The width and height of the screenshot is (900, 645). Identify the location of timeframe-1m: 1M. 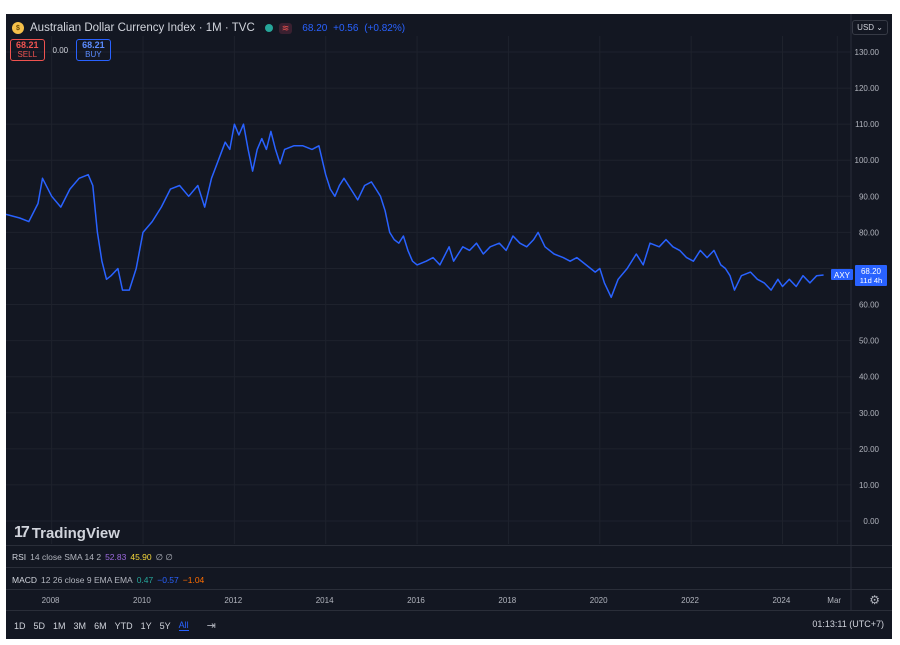
(59, 625).